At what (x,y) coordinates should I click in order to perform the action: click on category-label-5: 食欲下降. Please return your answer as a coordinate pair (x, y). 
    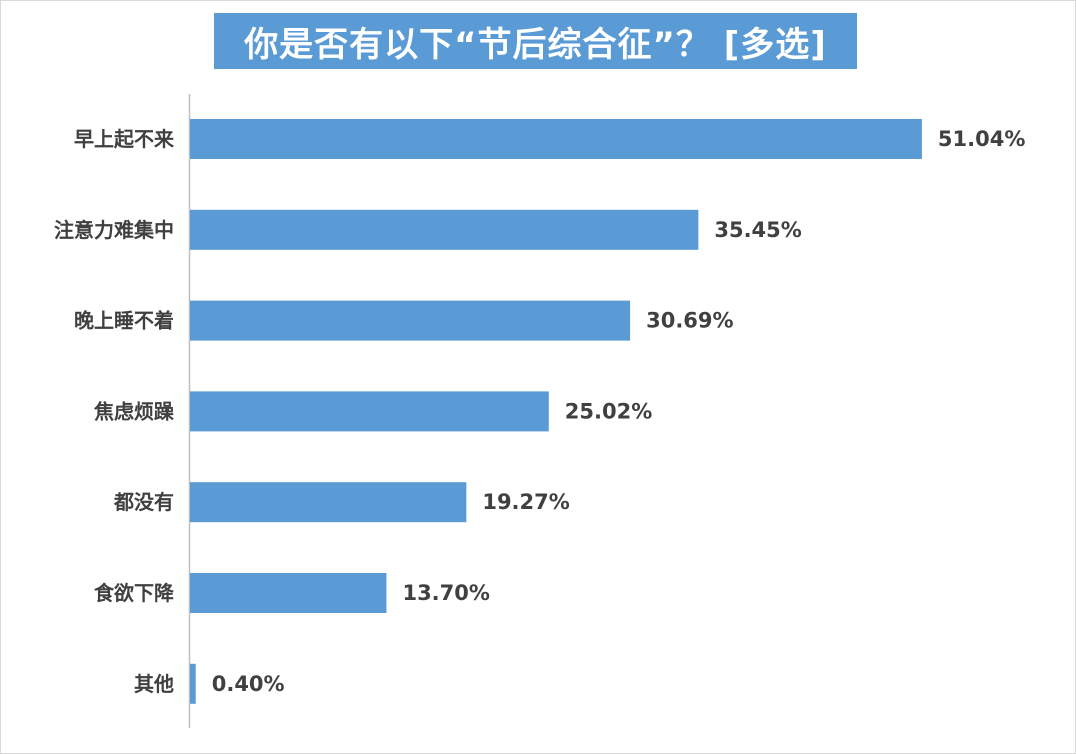
    Looking at the image, I should click on (134, 593).